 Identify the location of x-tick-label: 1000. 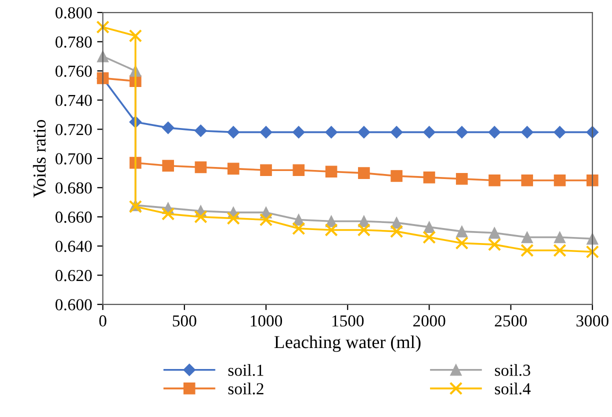
(266, 321).